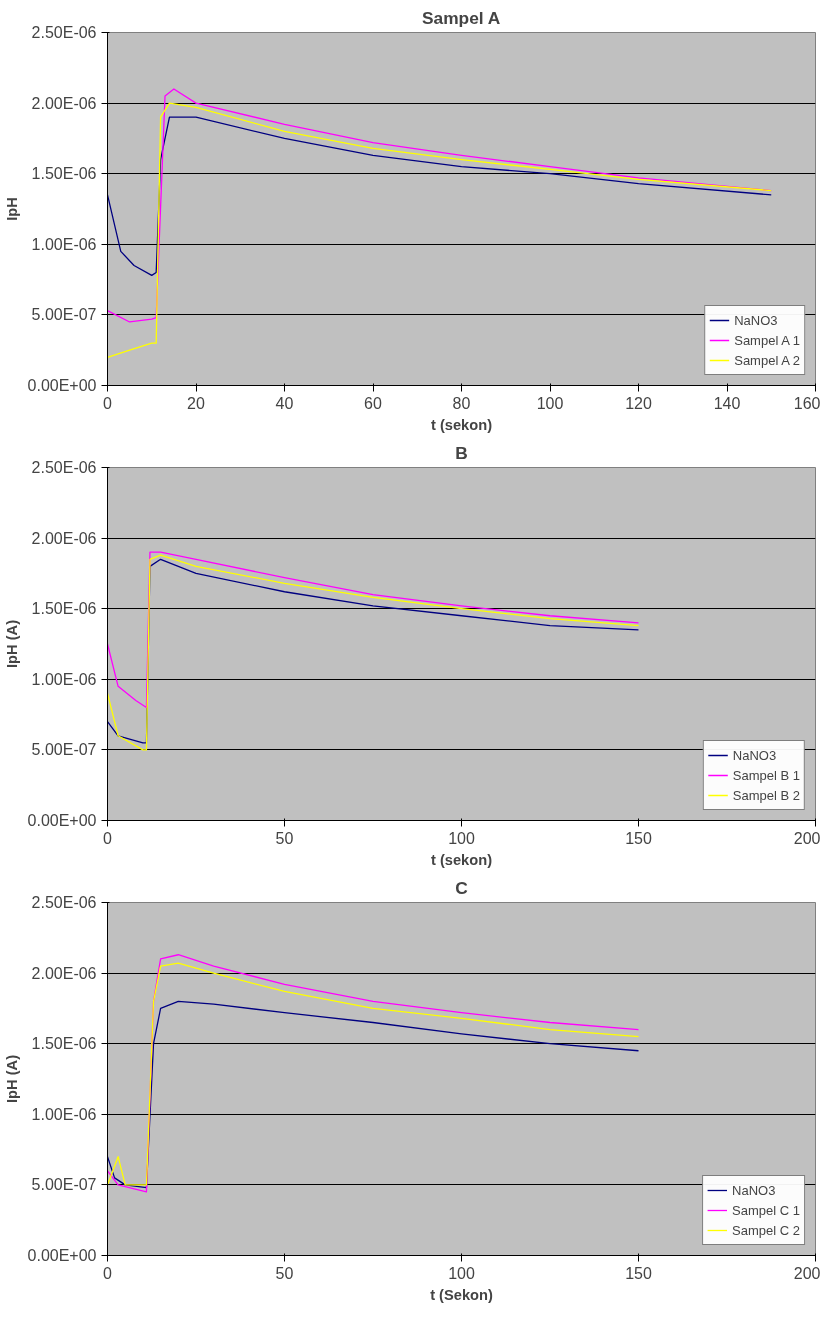 The height and width of the screenshot is (1327, 830). I want to click on chart-title: B, so click(461, 452).